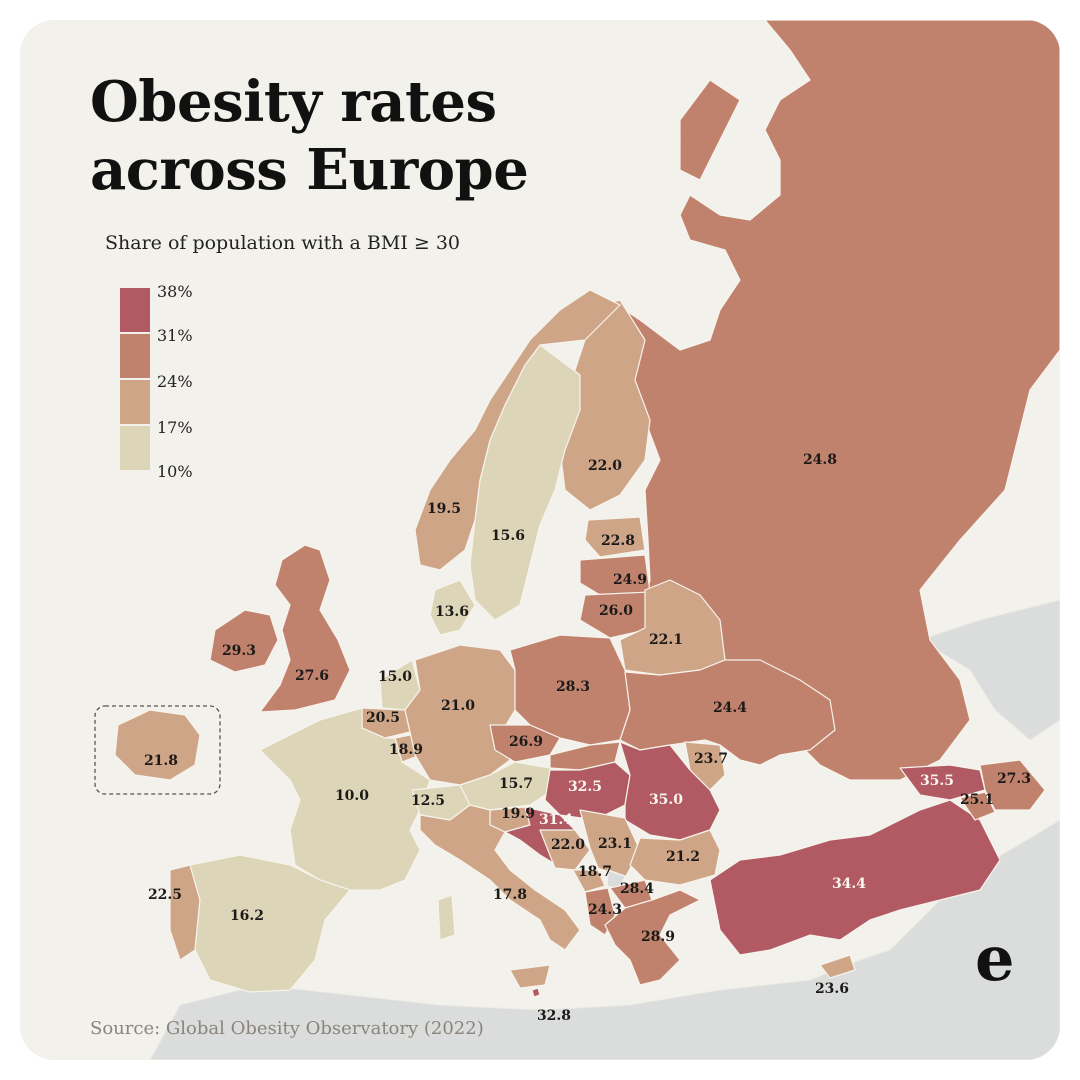  Describe the element at coordinates (605, 910) in the screenshot. I see `label-albania: 24.3` at that location.